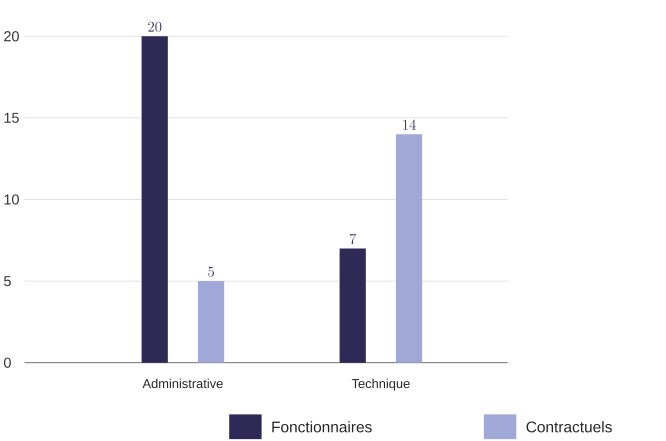 The width and height of the screenshot is (666, 441). I want to click on data-label: 14, so click(409, 125).